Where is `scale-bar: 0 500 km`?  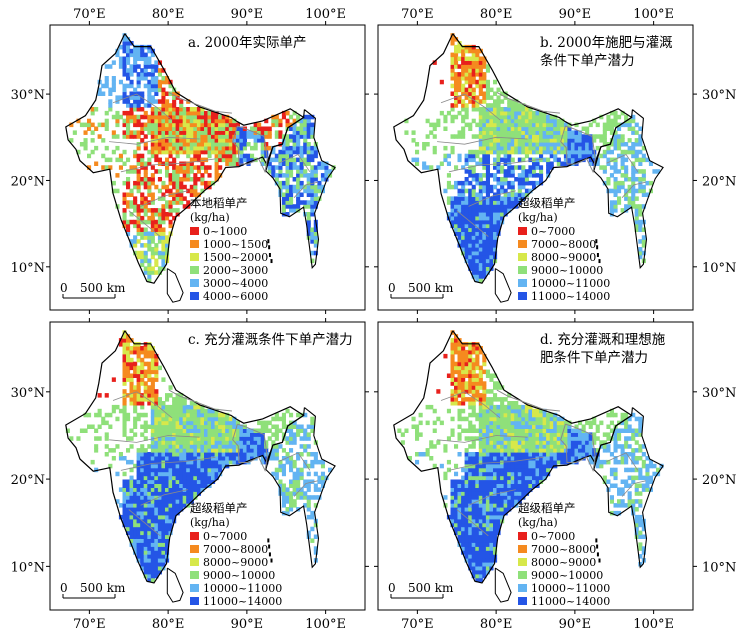 scale-bar: 0 500 km is located at coordinates (93, 290).